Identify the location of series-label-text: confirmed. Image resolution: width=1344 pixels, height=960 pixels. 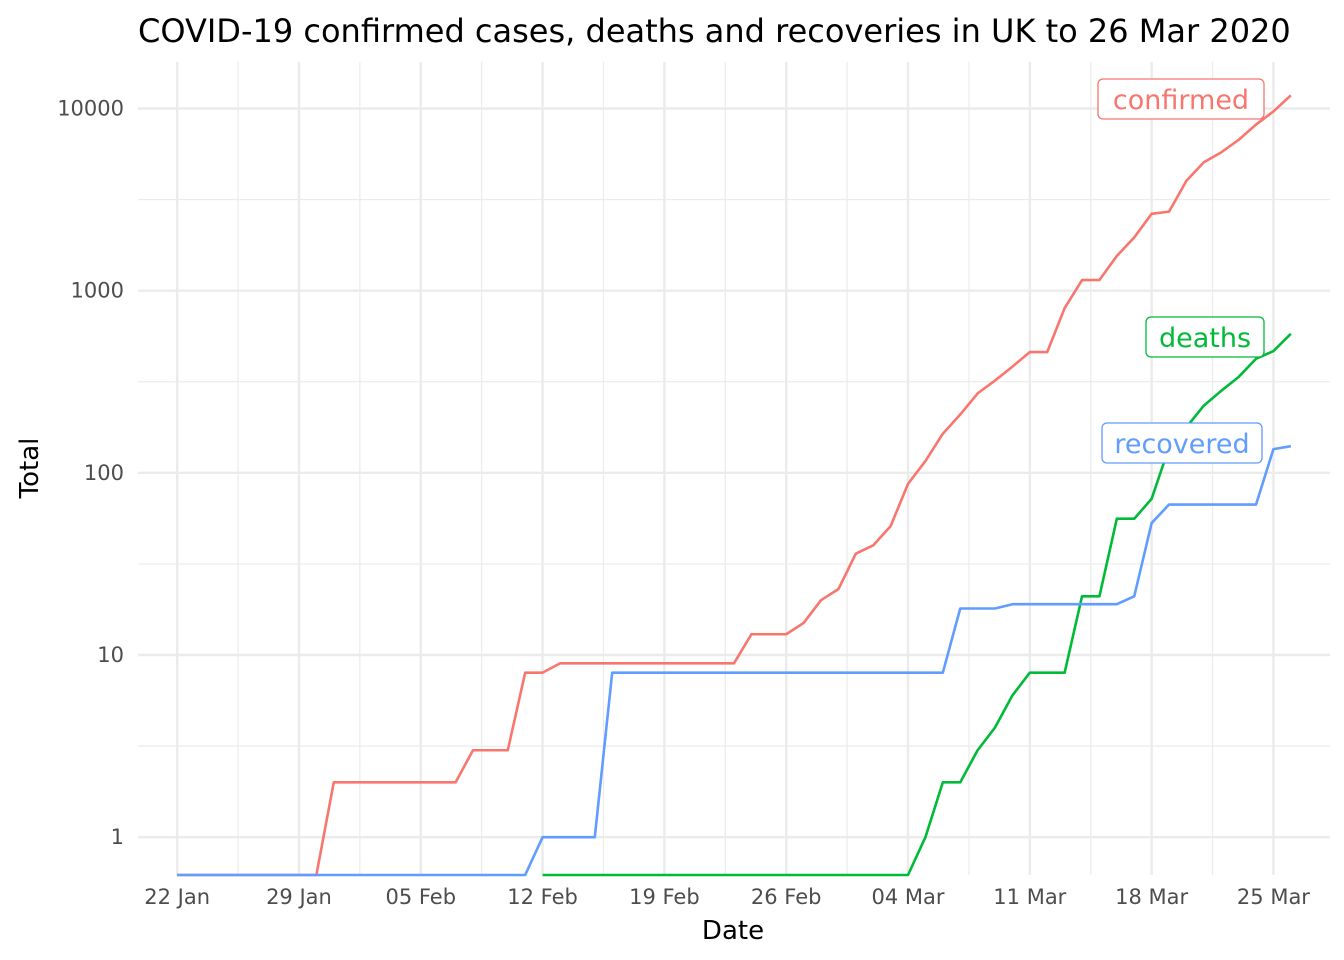
(1181, 100).